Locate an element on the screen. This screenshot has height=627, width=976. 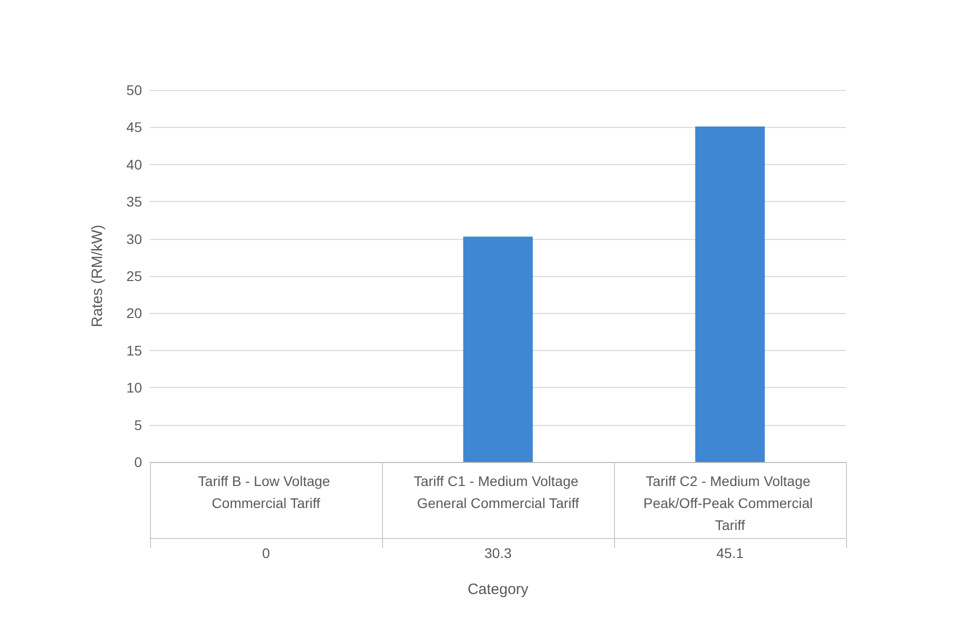
x-axis-title: Category is located at coordinates (498, 589).